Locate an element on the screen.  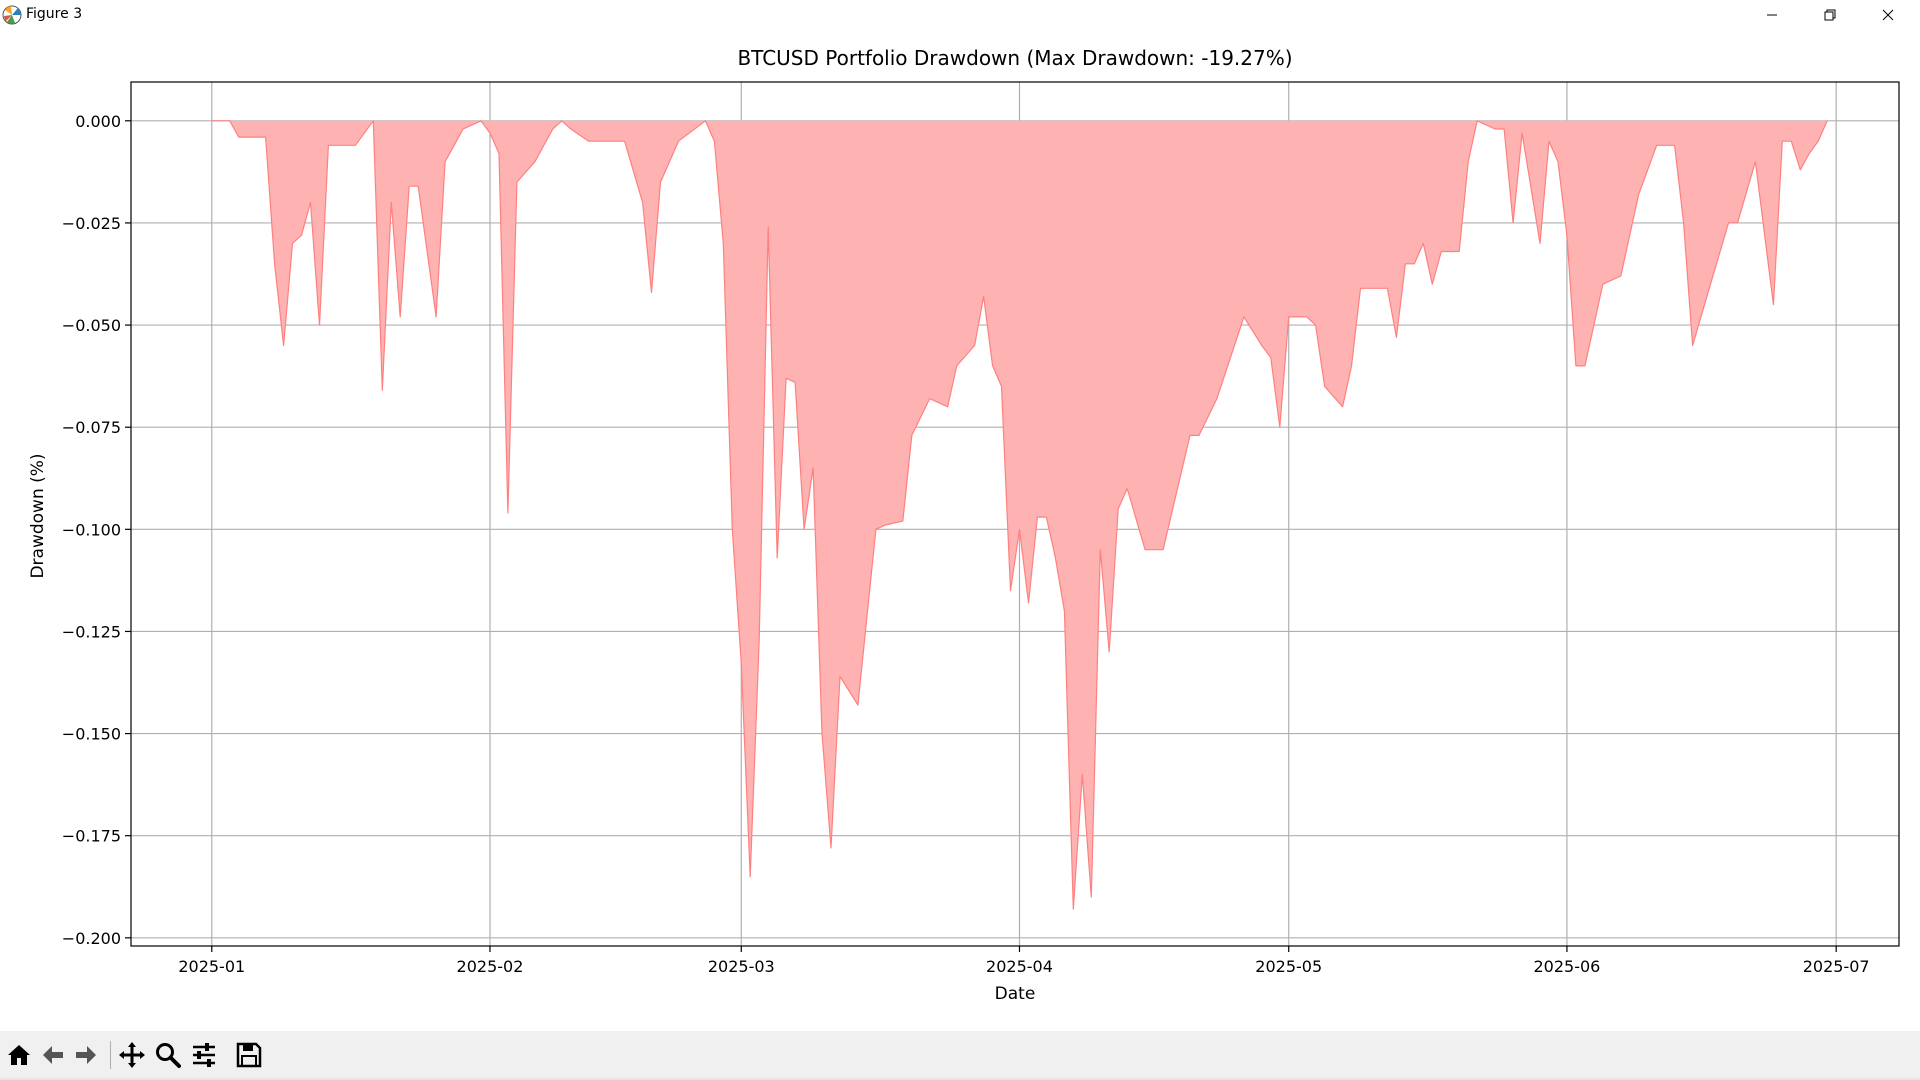
home-button is located at coordinates (19, 1055).